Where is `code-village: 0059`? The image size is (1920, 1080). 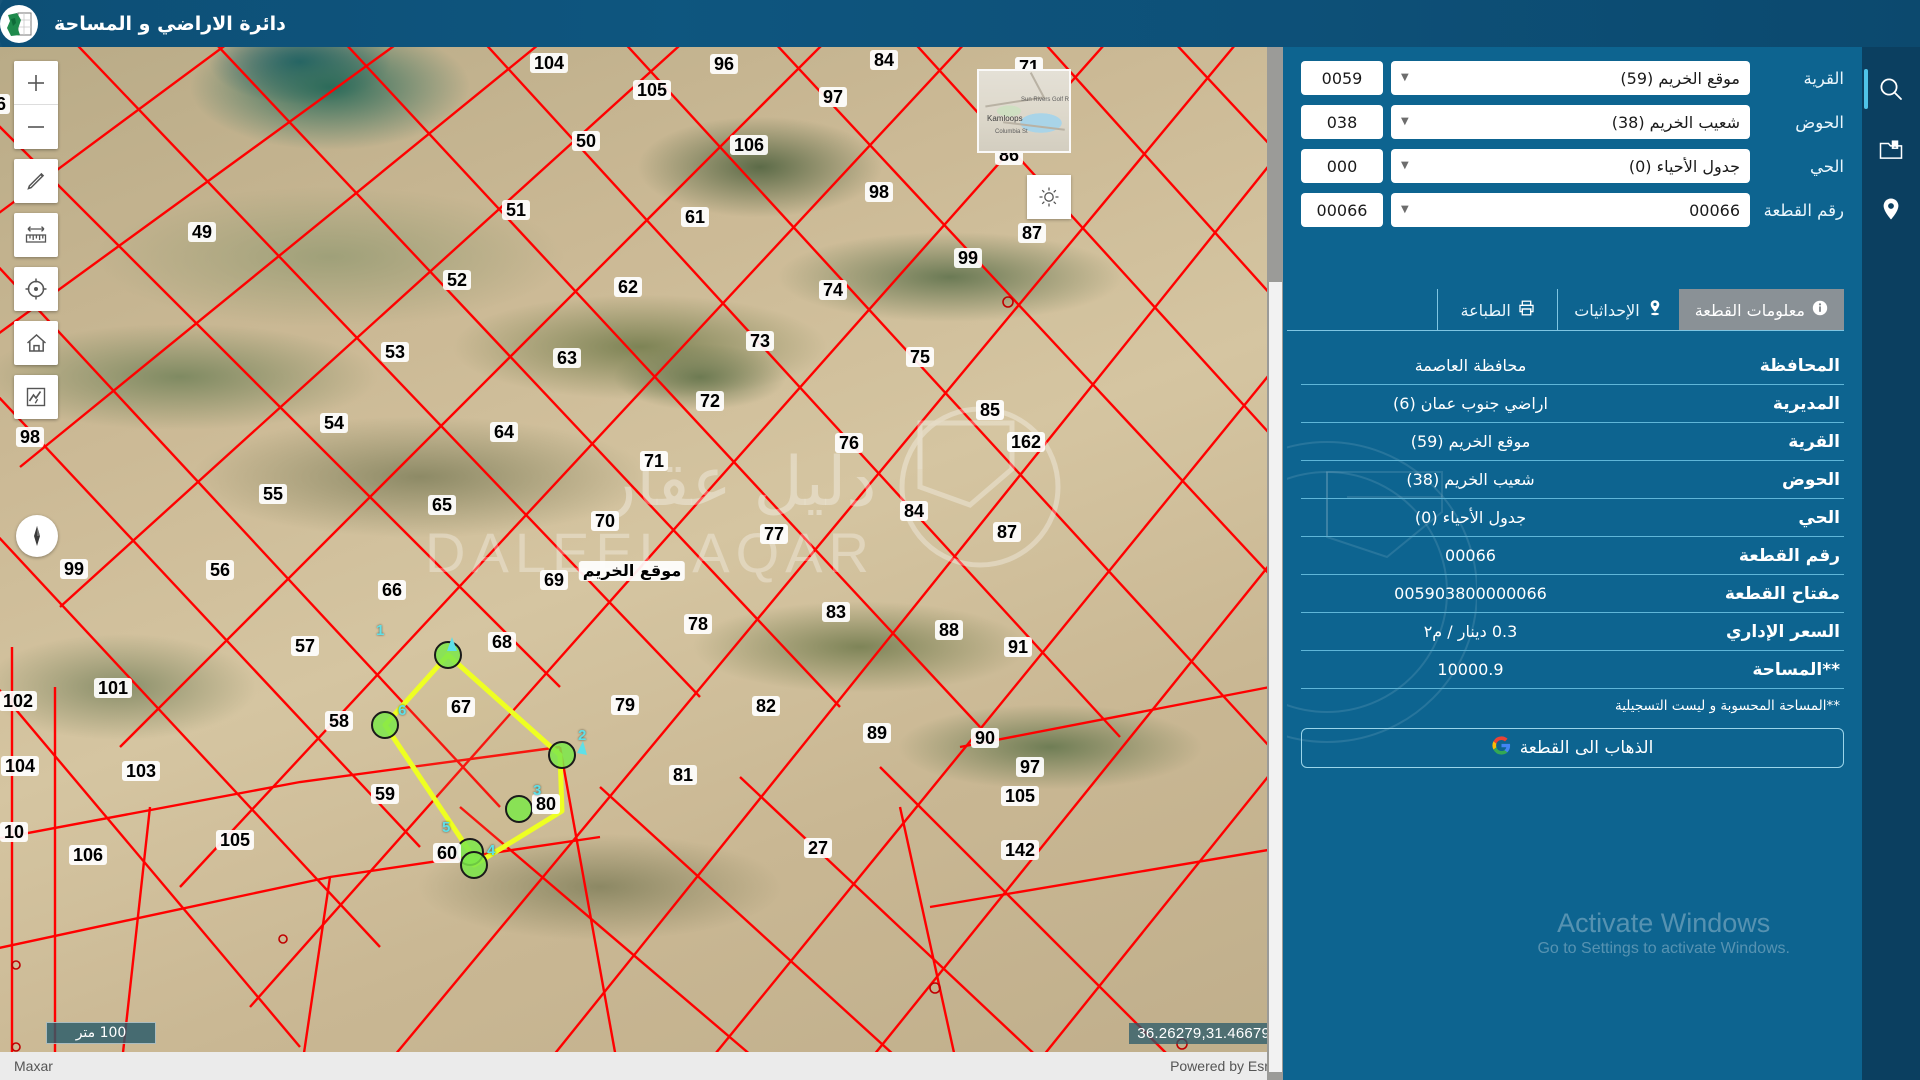 code-village: 0059 is located at coordinates (1342, 78).